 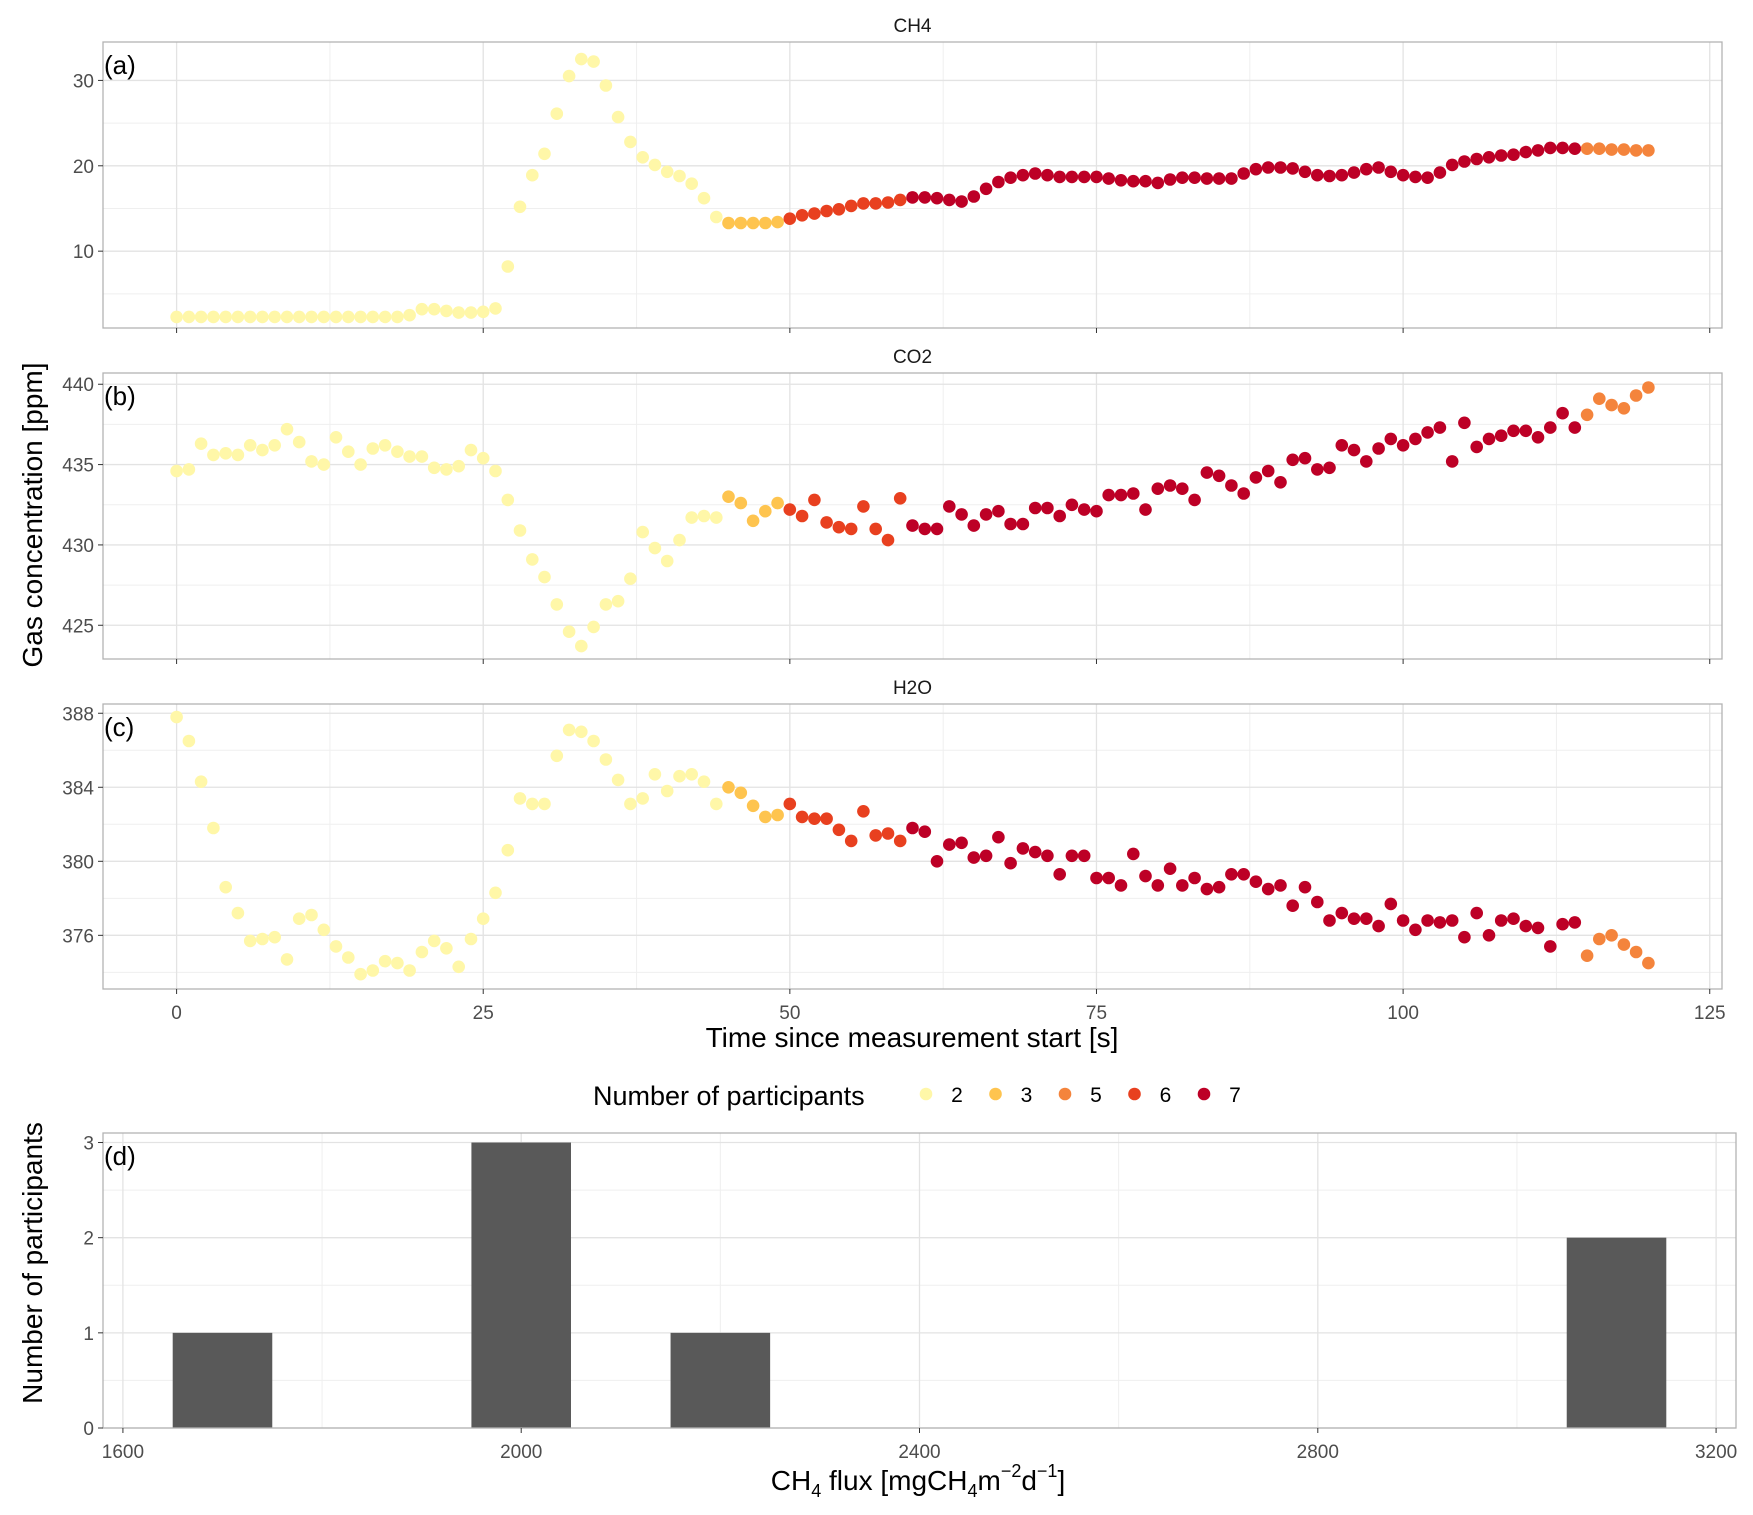 What do you see at coordinates (120, 1156) in the screenshot?
I see `panel-label: (d)` at bounding box center [120, 1156].